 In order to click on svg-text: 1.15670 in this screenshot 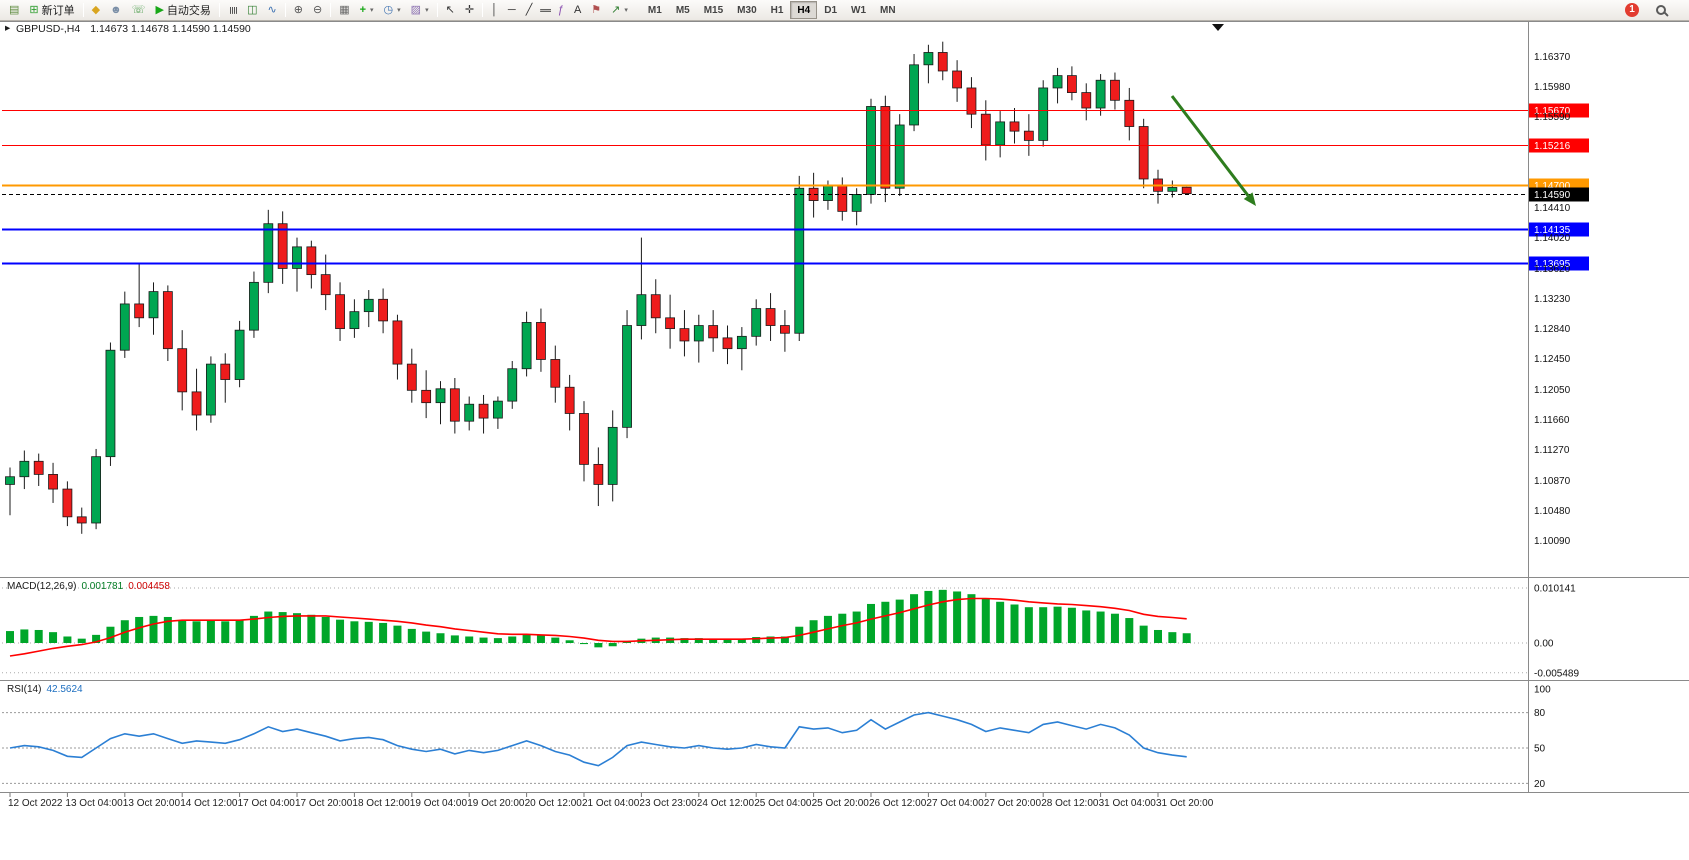, I will do `click(1552, 111)`.